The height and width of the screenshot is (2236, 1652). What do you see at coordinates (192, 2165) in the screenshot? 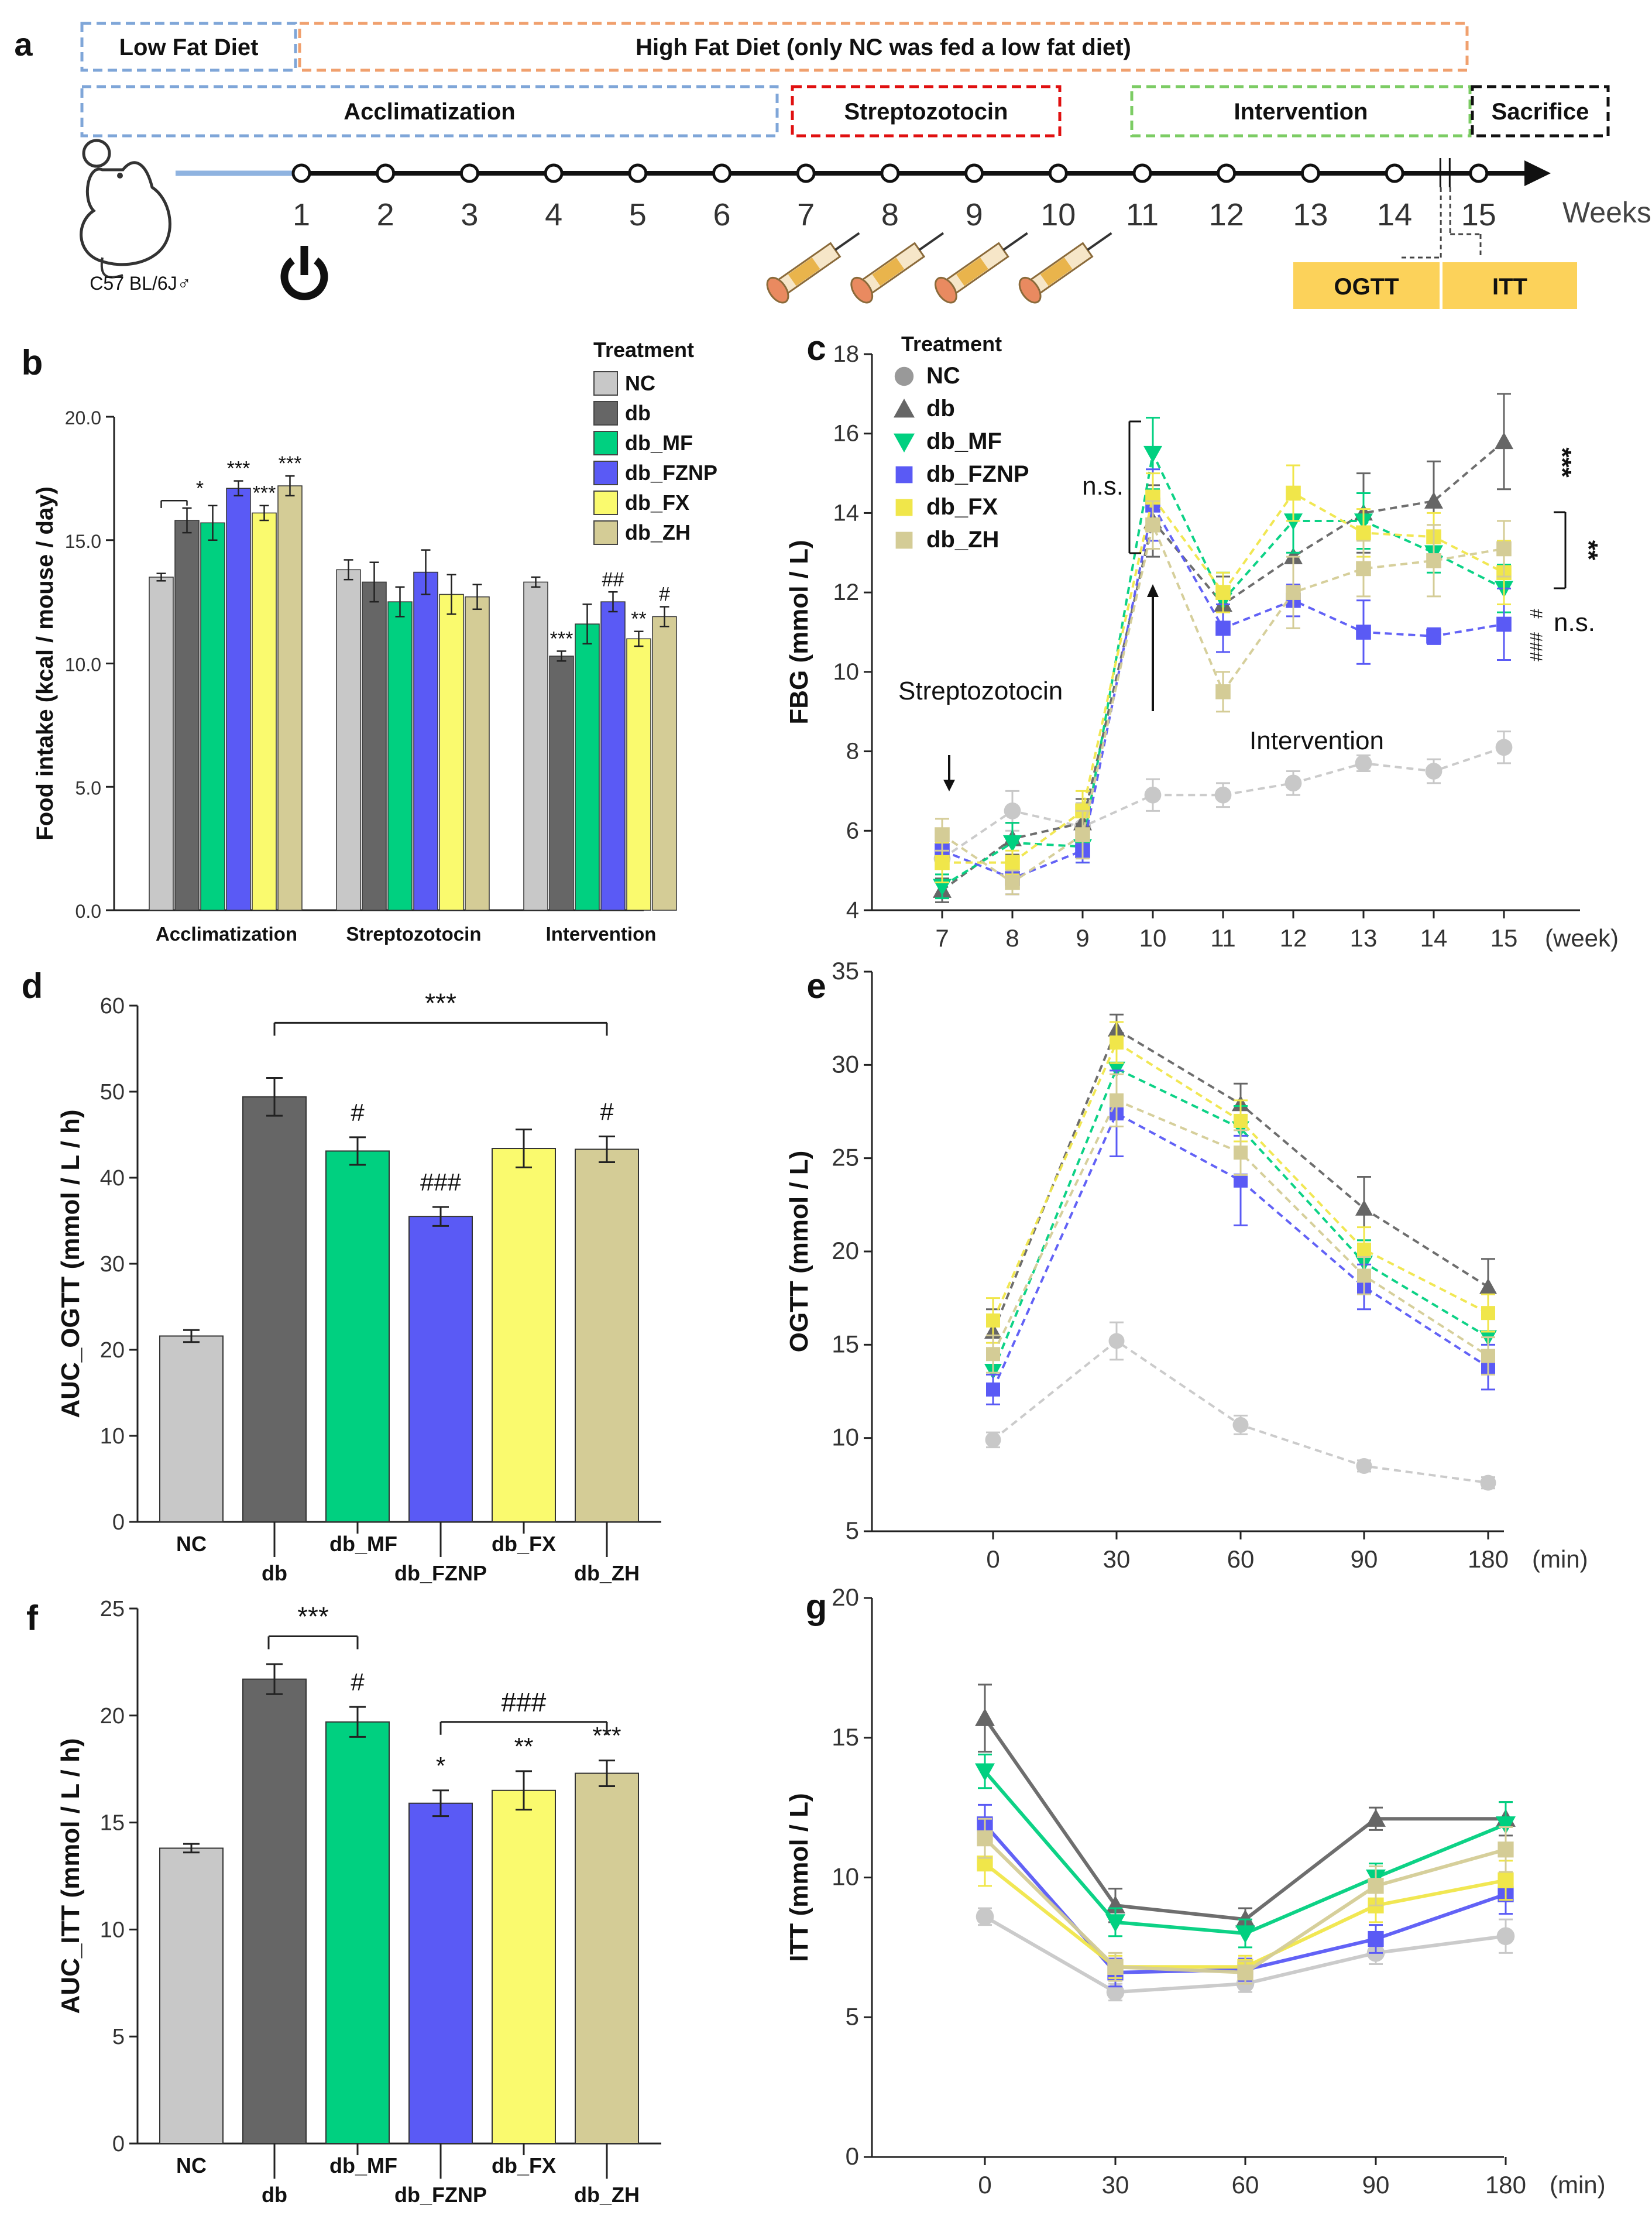
I see `x-category-label: NC` at bounding box center [192, 2165].